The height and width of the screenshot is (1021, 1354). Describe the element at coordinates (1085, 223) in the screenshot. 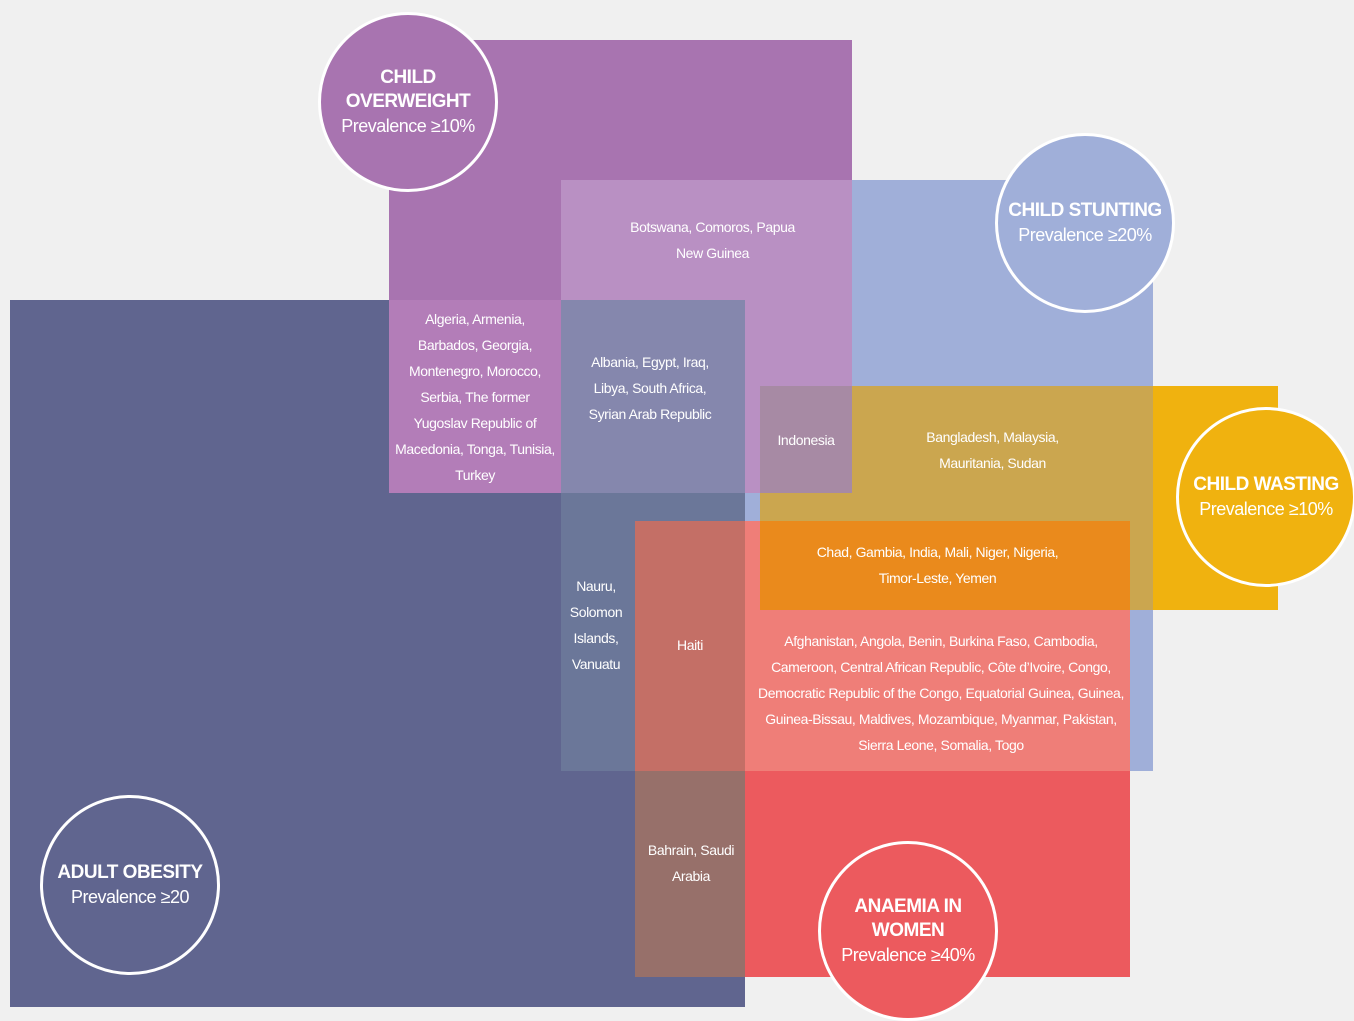

I see `circle: CHILD STUNTING Prevalence ≥20%` at that location.